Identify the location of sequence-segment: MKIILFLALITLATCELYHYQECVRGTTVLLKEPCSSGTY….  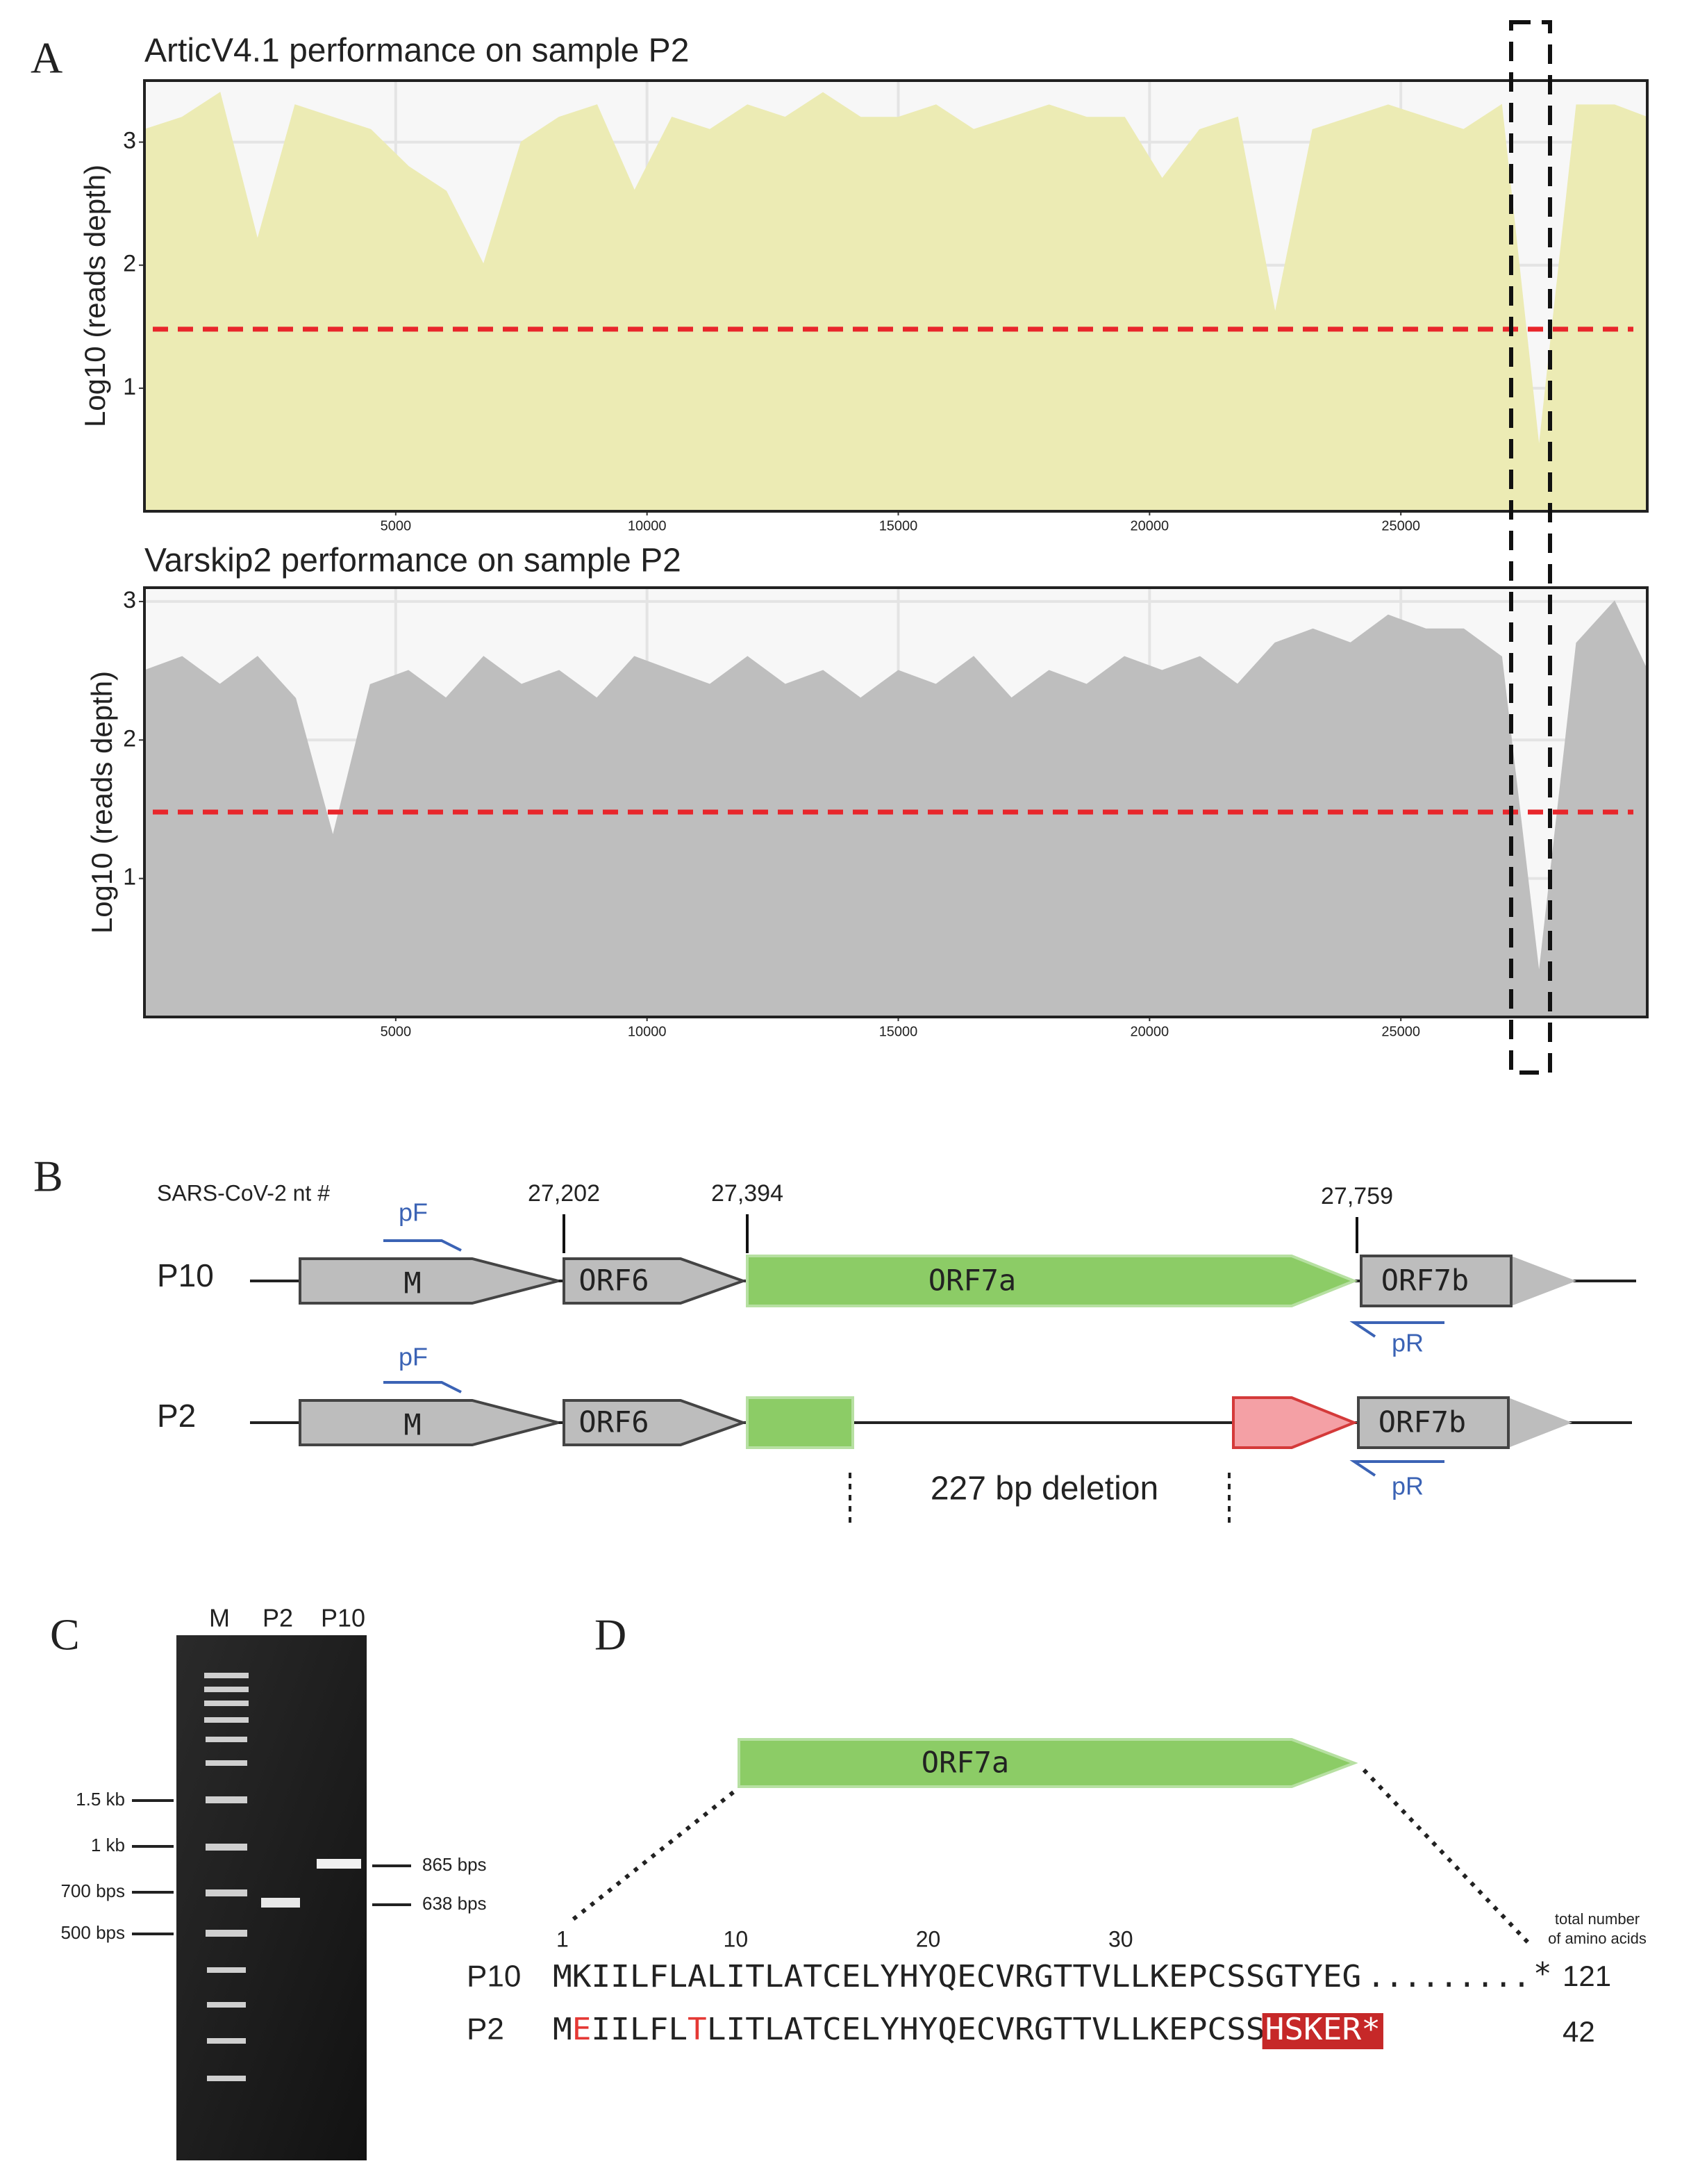
(957, 1976).